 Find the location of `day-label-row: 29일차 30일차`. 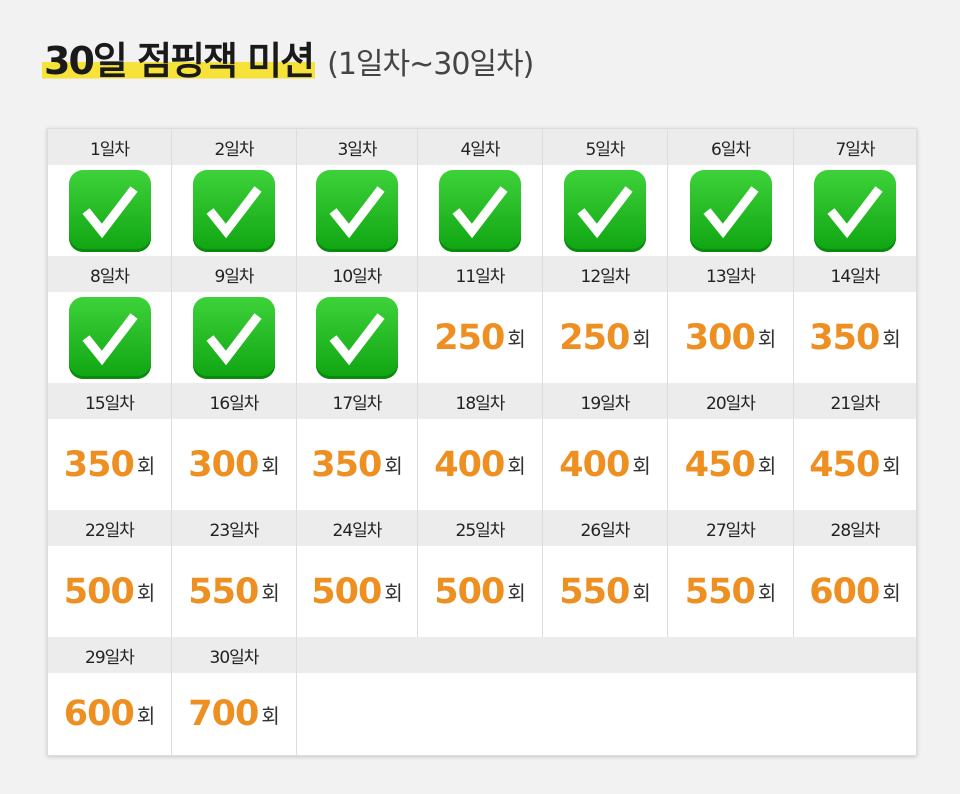

day-label-row: 29일차 30일차 is located at coordinates (482, 655).